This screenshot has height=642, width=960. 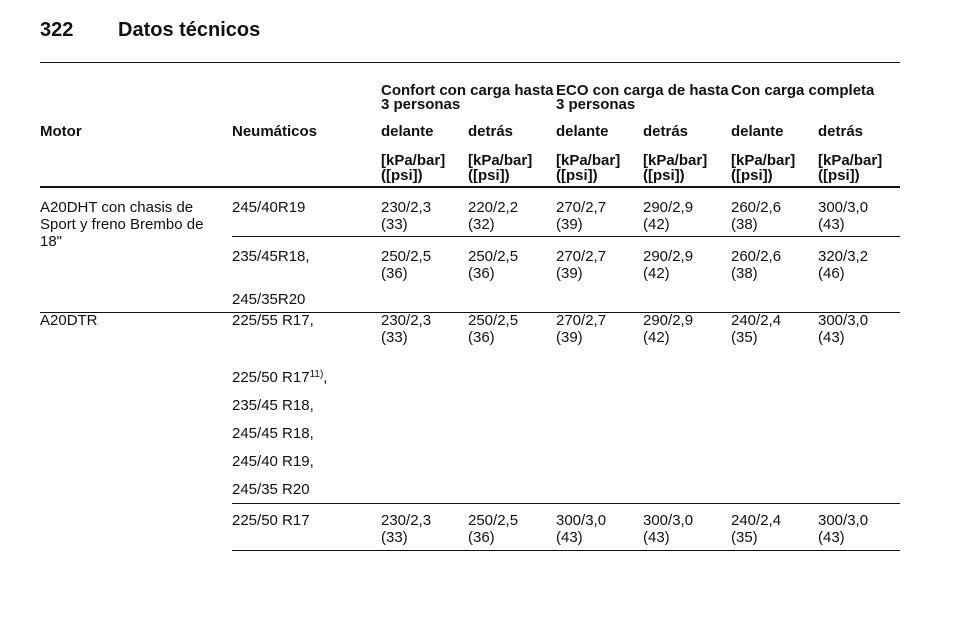 What do you see at coordinates (117, 207) in the screenshot?
I see `motor: A20DHT con chasis de` at bounding box center [117, 207].